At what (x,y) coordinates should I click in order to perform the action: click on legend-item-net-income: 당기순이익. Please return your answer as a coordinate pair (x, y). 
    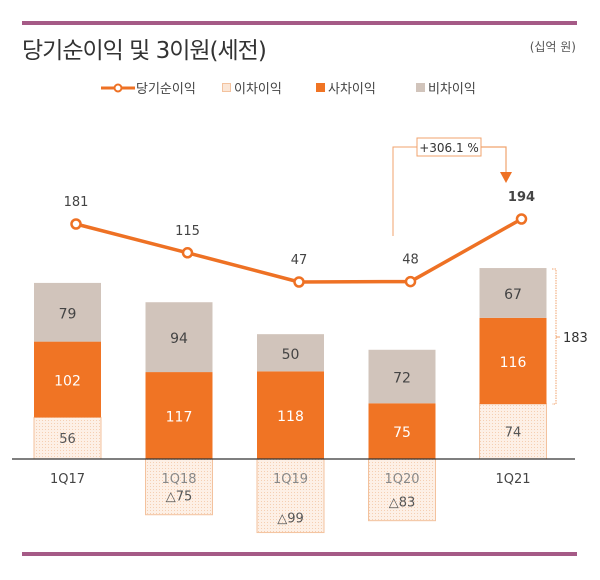
    Looking at the image, I should click on (148, 87).